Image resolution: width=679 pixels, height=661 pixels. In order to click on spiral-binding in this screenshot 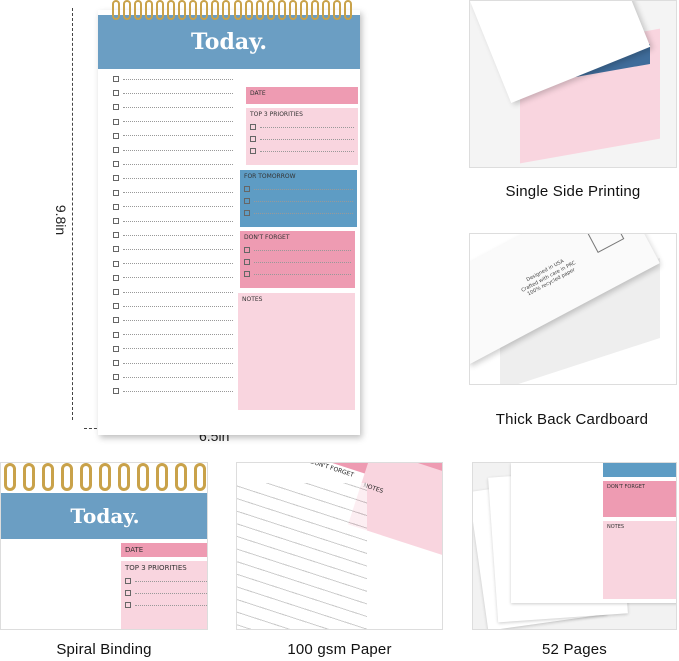, I will do `click(232, 11)`.